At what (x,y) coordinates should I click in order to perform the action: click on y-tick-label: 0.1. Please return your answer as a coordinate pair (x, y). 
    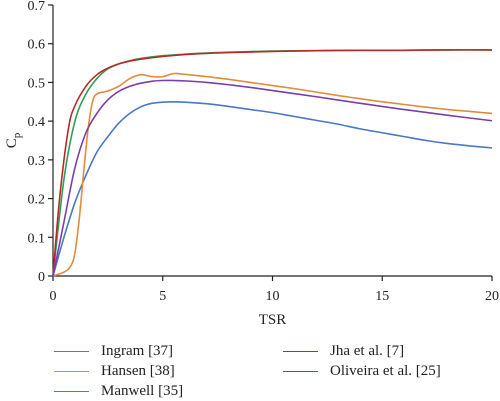
    Looking at the image, I should click on (37, 238).